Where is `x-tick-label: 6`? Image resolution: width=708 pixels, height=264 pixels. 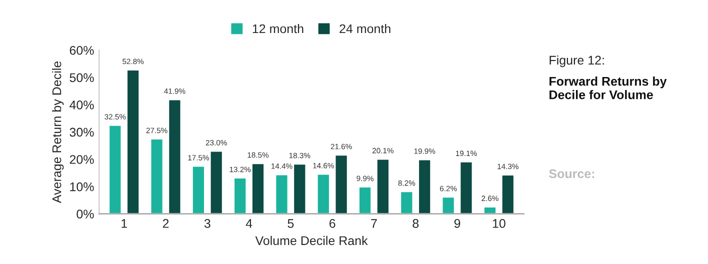
x-tick-label: 6 is located at coordinates (333, 223).